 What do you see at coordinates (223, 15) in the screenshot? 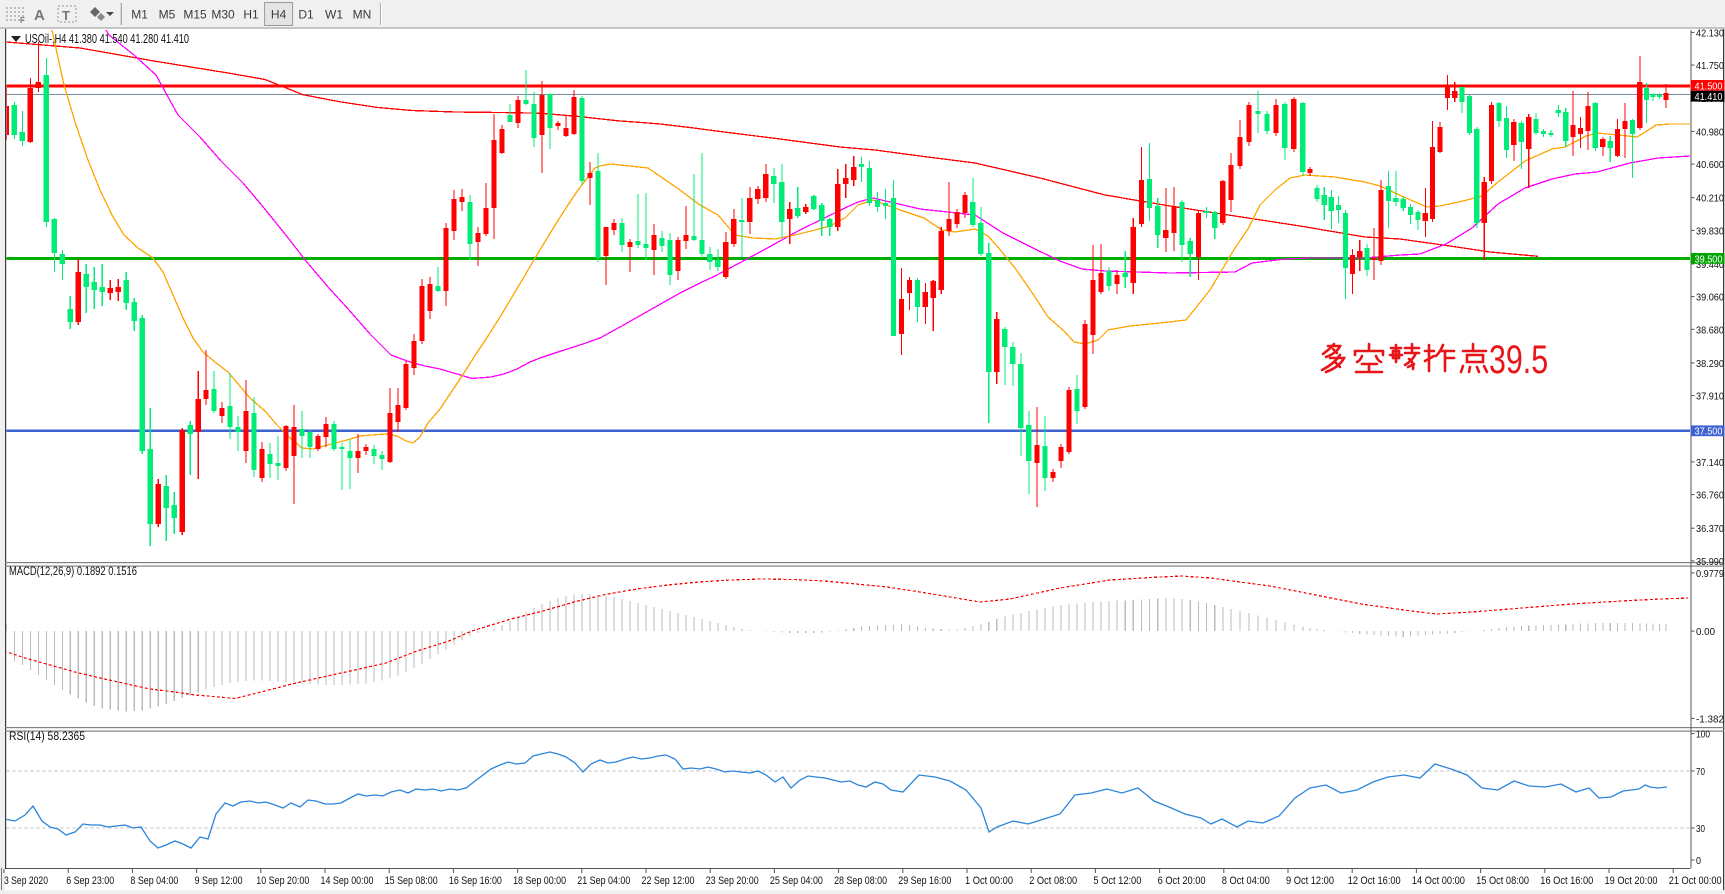
I see `svg-text: M30` at bounding box center [223, 15].